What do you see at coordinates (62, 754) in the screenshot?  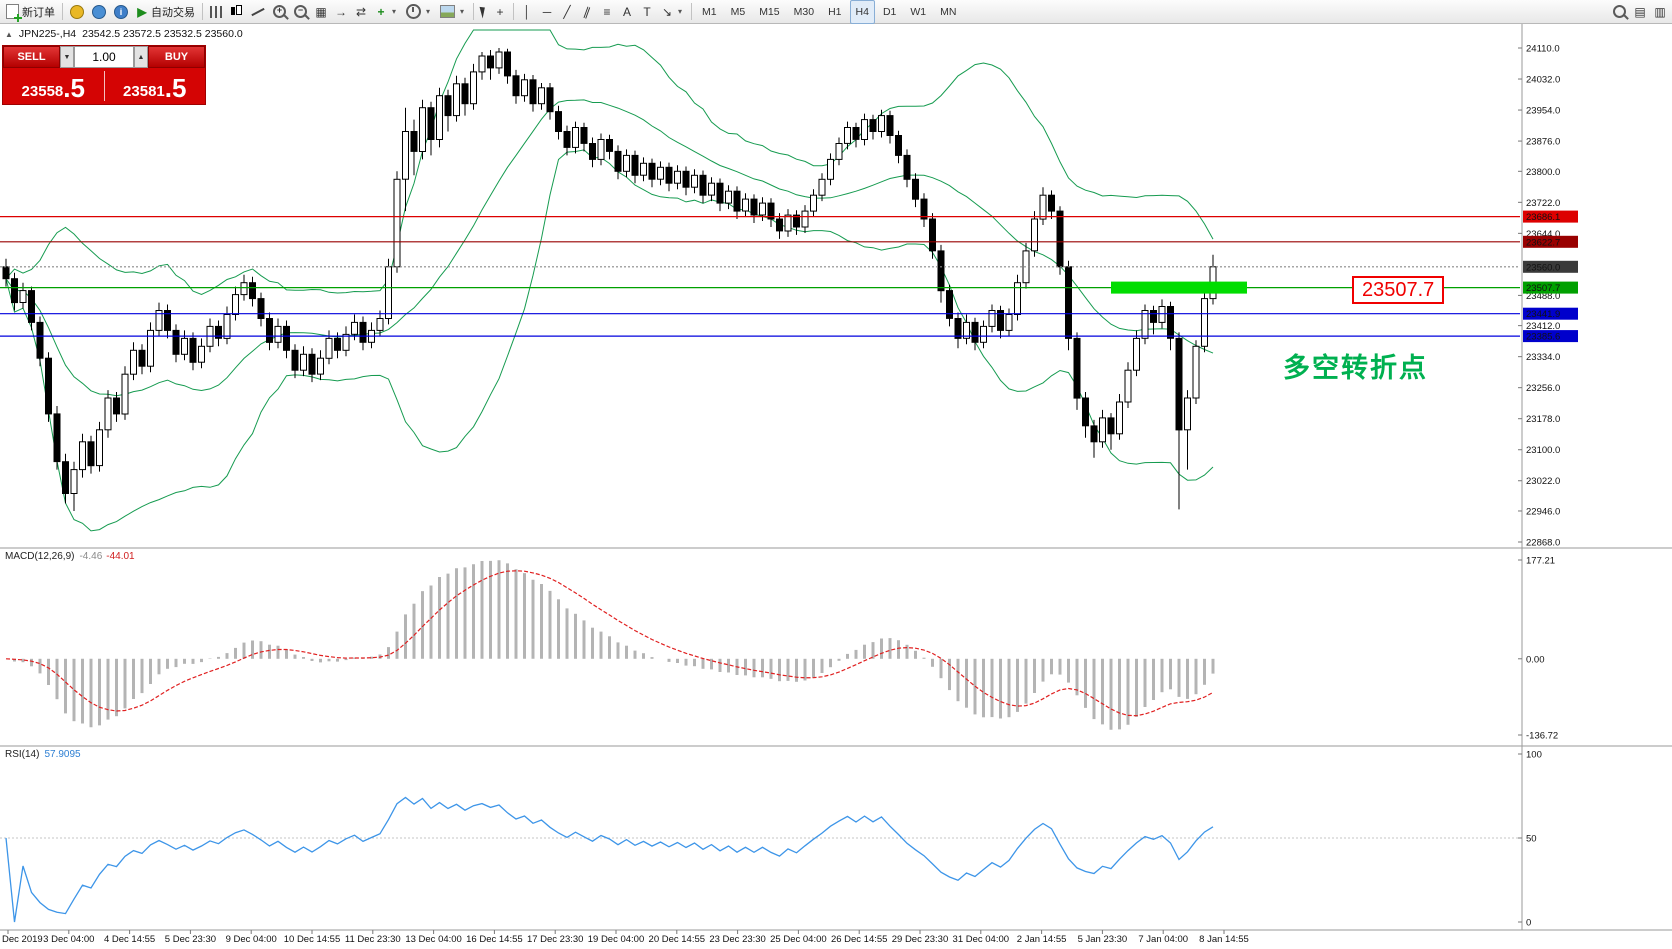 I see `rsi-value: 57.9095` at bounding box center [62, 754].